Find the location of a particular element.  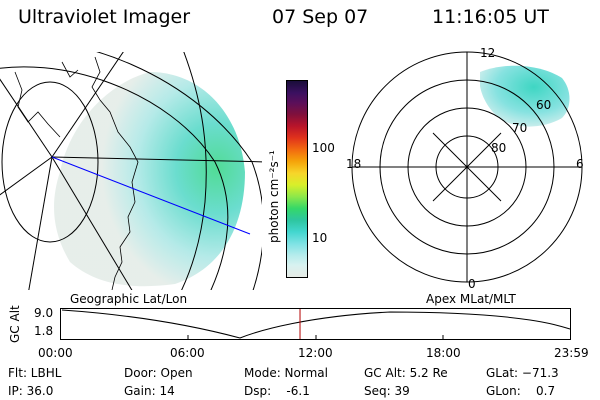

colorbar-tick-10: 10 is located at coordinates (320, 238).